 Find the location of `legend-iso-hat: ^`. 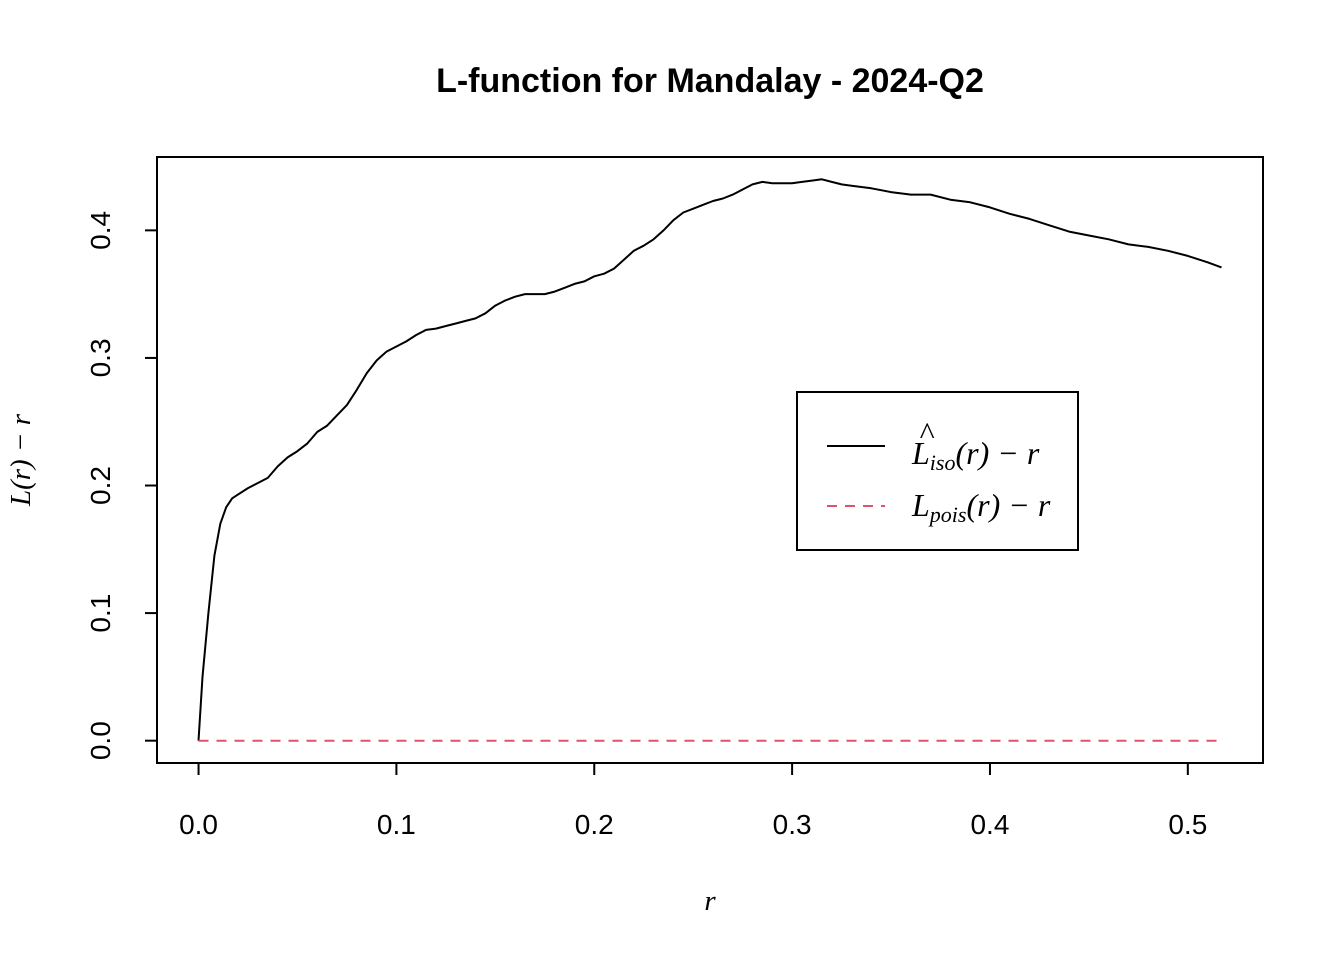

legend-iso-hat: ^ is located at coordinates (927, 433).